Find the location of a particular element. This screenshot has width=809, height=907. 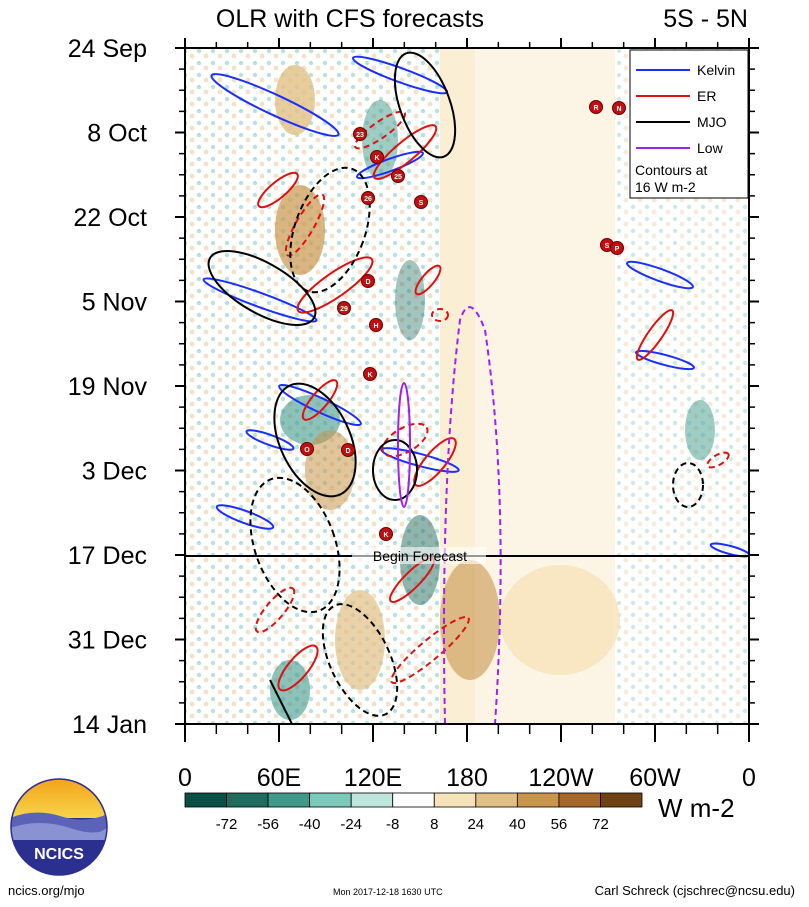

tc-label: R is located at coordinates (595, 108).